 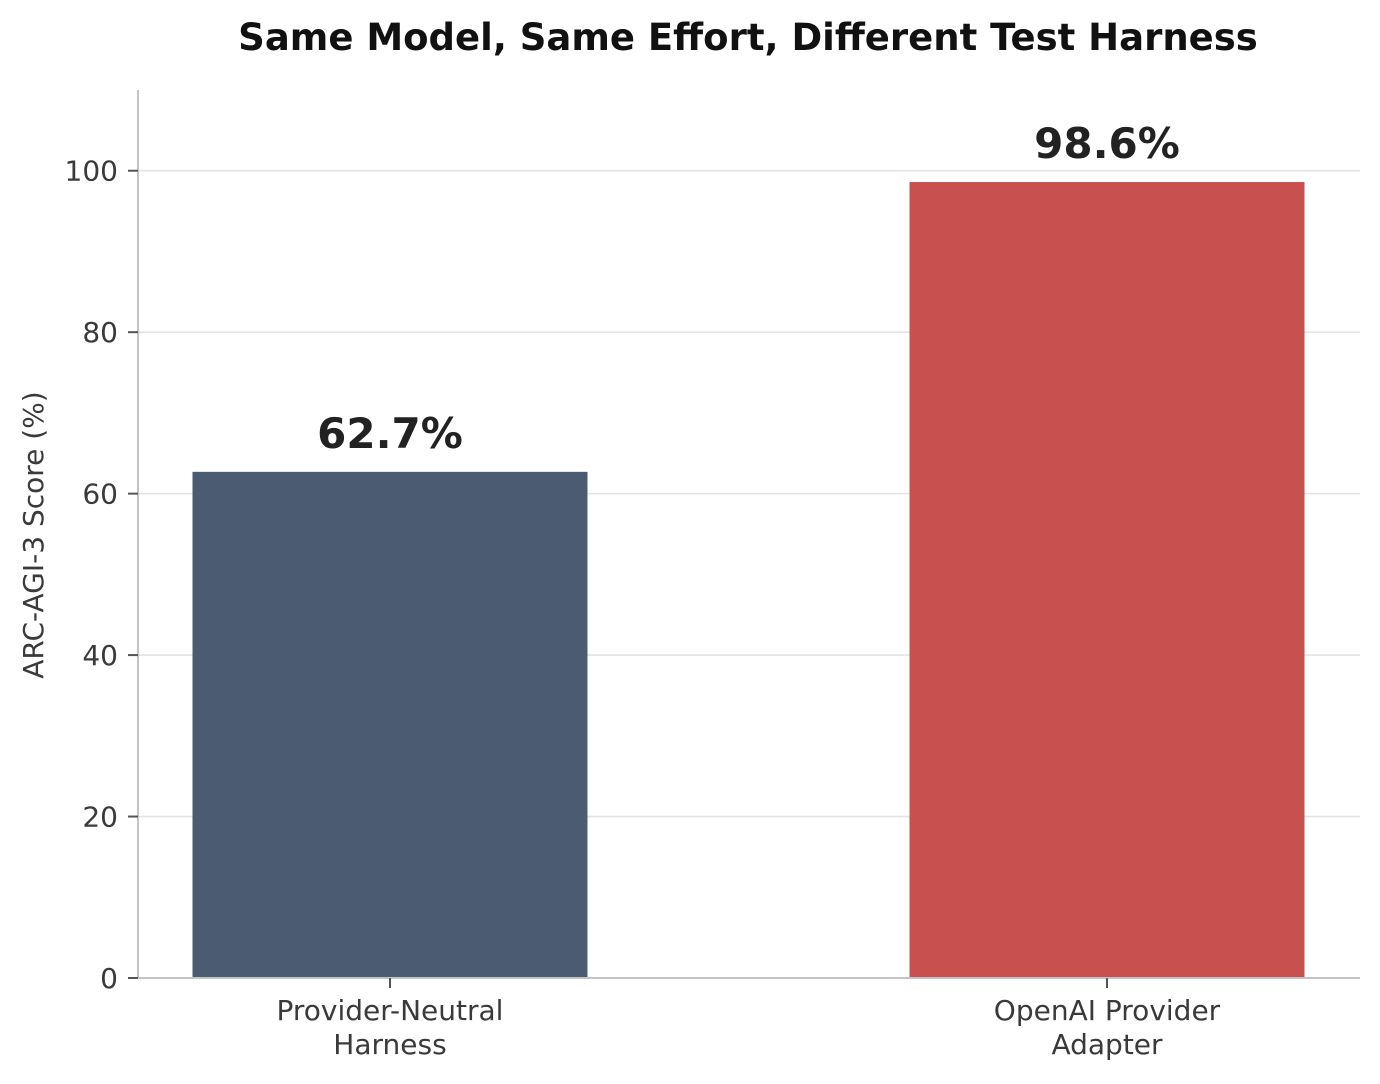 I want to click on y-tick-label: 60, so click(x=100, y=494).